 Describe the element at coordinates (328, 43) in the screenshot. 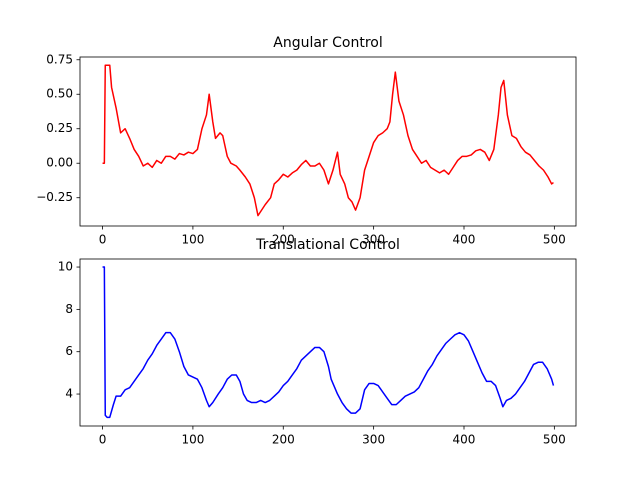

I see `chart-title: Angular Control` at that location.